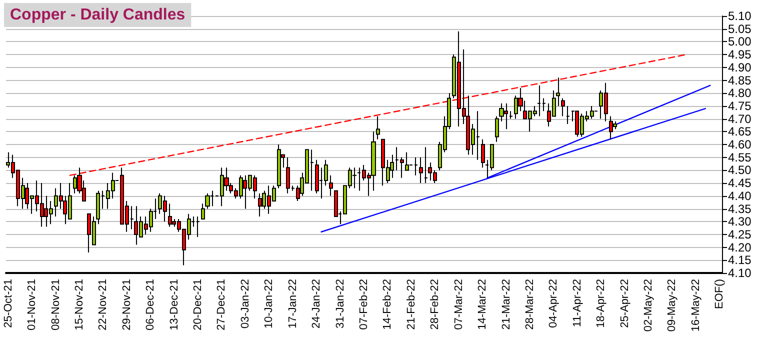 The image size is (758, 340). Describe the element at coordinates (458, 304) in the screenshot. I see `x-tick-label: 07-Mar-22` at that location.